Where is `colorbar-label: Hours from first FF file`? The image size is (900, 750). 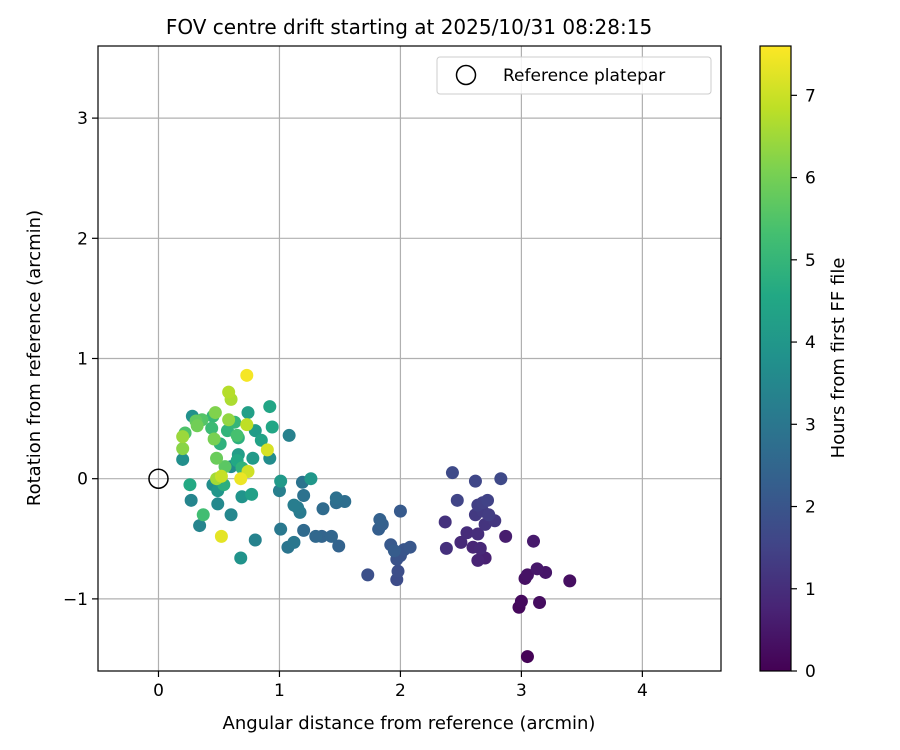
colorbar-label: Hours from first FF file is located at coordinates (838, 358).